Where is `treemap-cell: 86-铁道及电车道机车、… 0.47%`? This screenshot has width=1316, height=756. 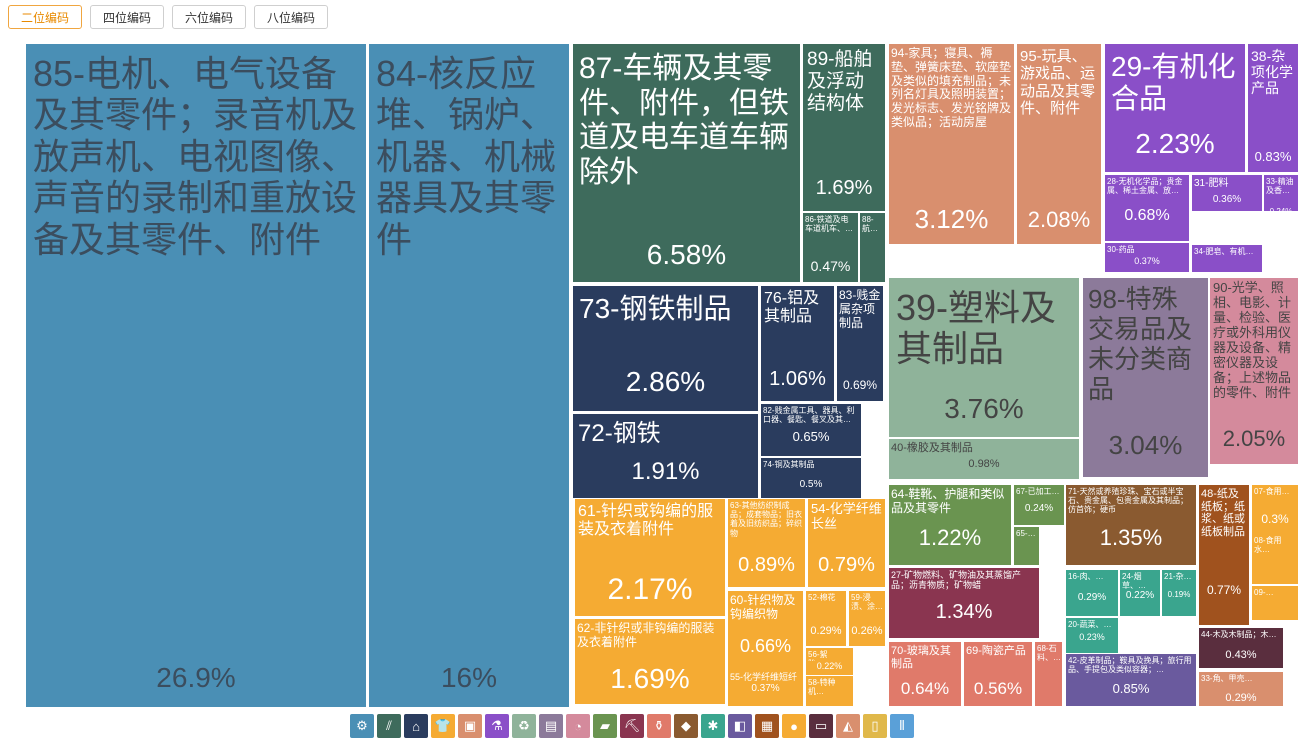
treemap-cell: 86-铁道及电车道机车、… 0.47% is located at coordinates (830, 247).